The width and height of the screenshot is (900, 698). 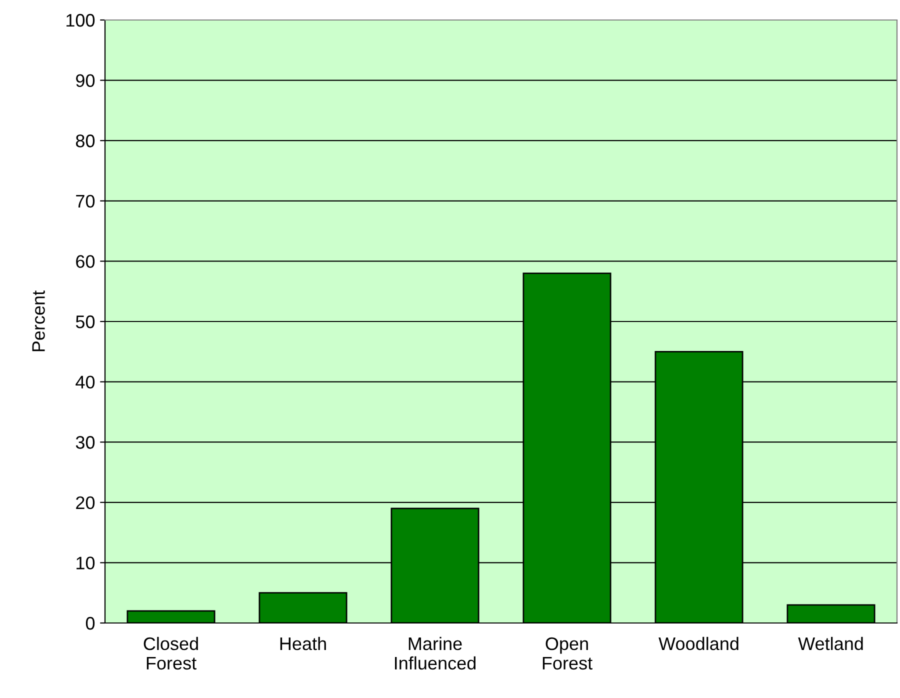 I want to click on x-tick-label: Marine Influenced, so click(x=435, y=653).